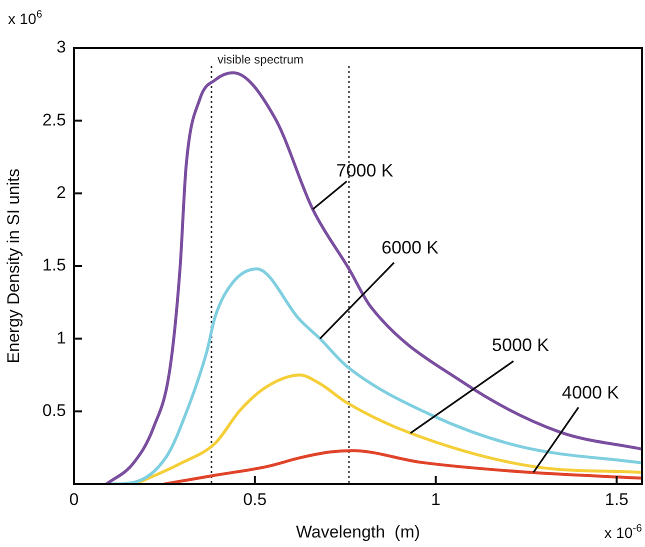 The height and width of the screenshot is (547, 645). Describe the element at coordinates (74, 499) in the screenshot. I see `x-tick-label: 0` at that location.